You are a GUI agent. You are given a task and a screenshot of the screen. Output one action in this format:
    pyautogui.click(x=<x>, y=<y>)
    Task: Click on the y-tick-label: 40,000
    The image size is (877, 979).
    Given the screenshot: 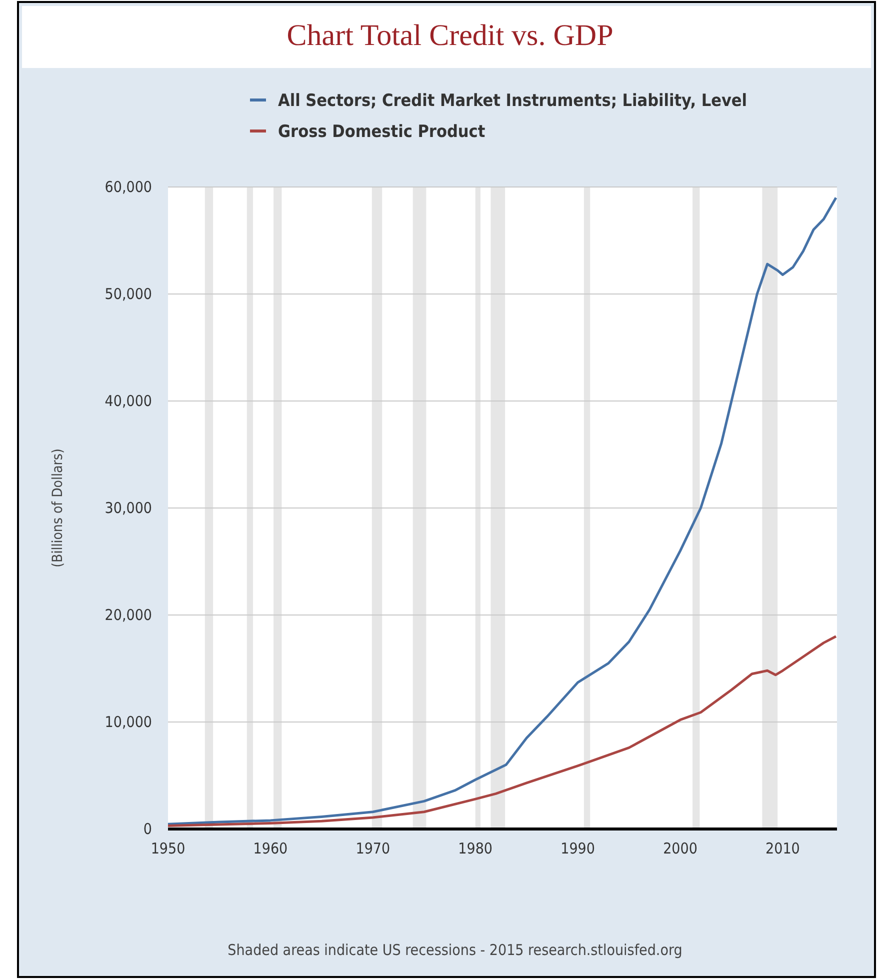 What is the action you would take?
    pyautogui.click(x=128, y=401)
    